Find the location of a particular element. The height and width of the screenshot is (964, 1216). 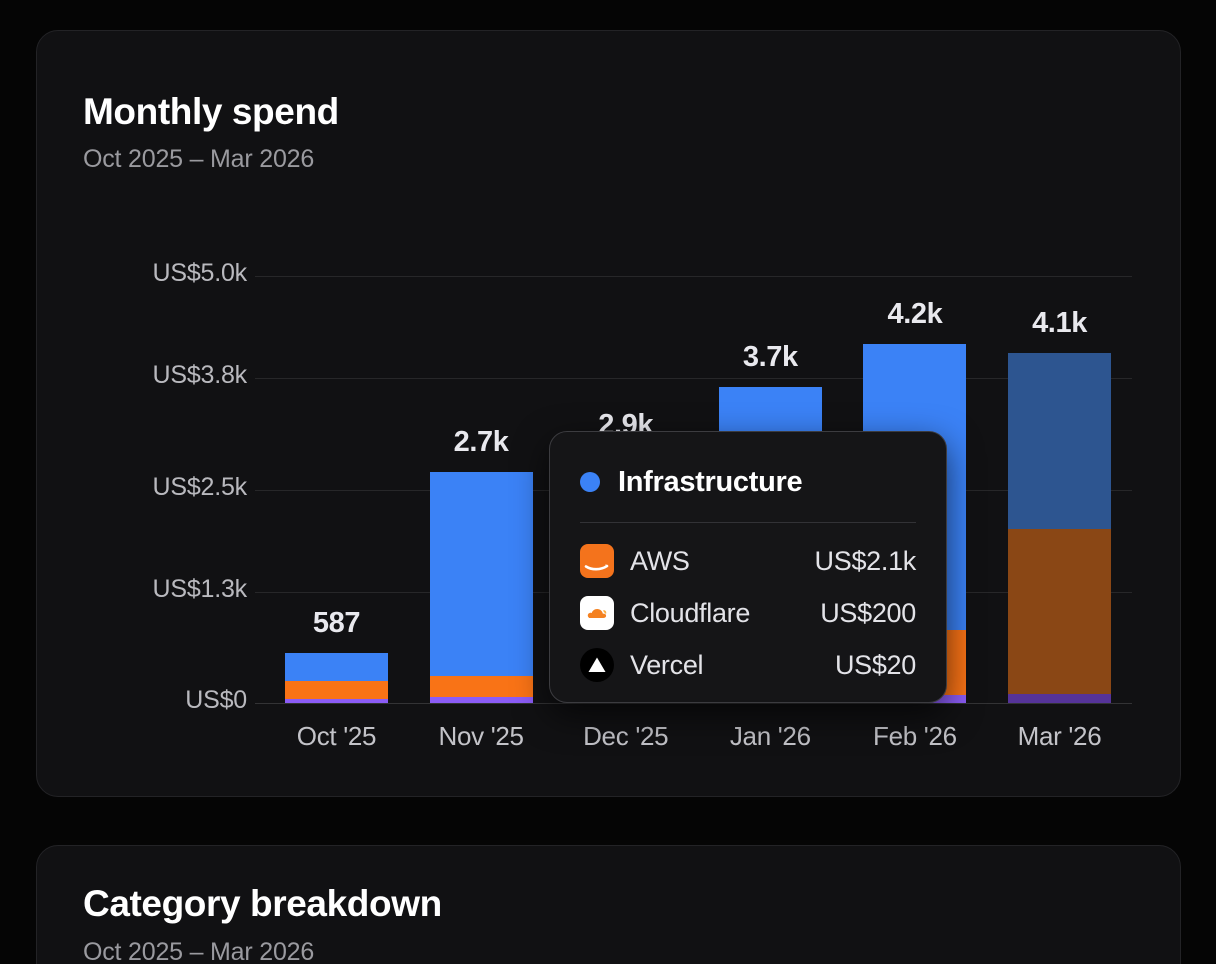

category-date-range-subtitle: Oct 2025 – Mar 2026 is located at coordinates (199, 951).